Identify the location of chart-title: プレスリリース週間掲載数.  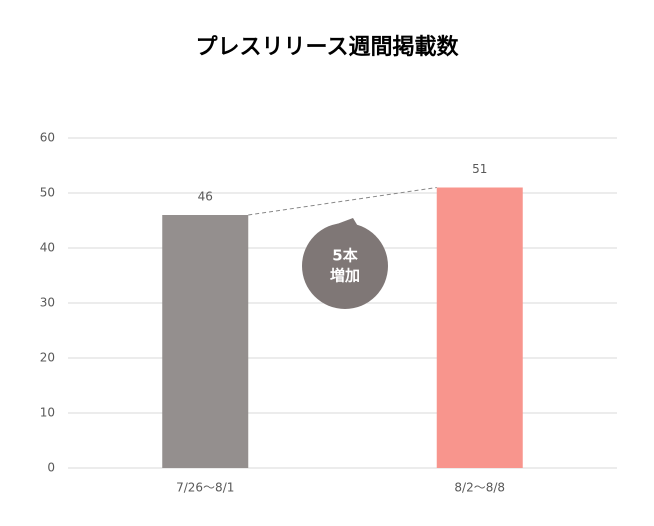
(328, 47).